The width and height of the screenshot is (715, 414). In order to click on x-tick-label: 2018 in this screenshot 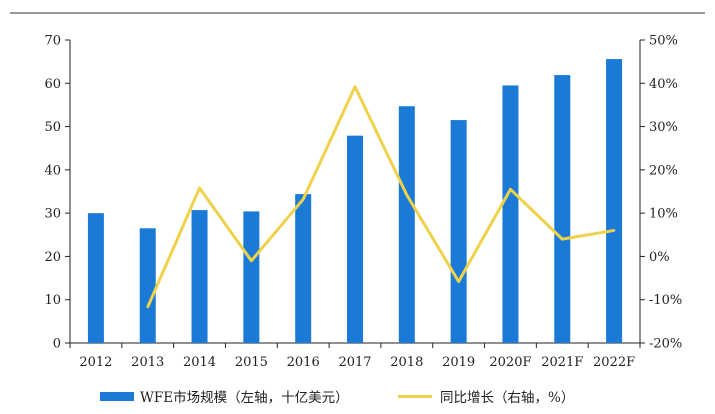, I will do `click(406, 362)`.